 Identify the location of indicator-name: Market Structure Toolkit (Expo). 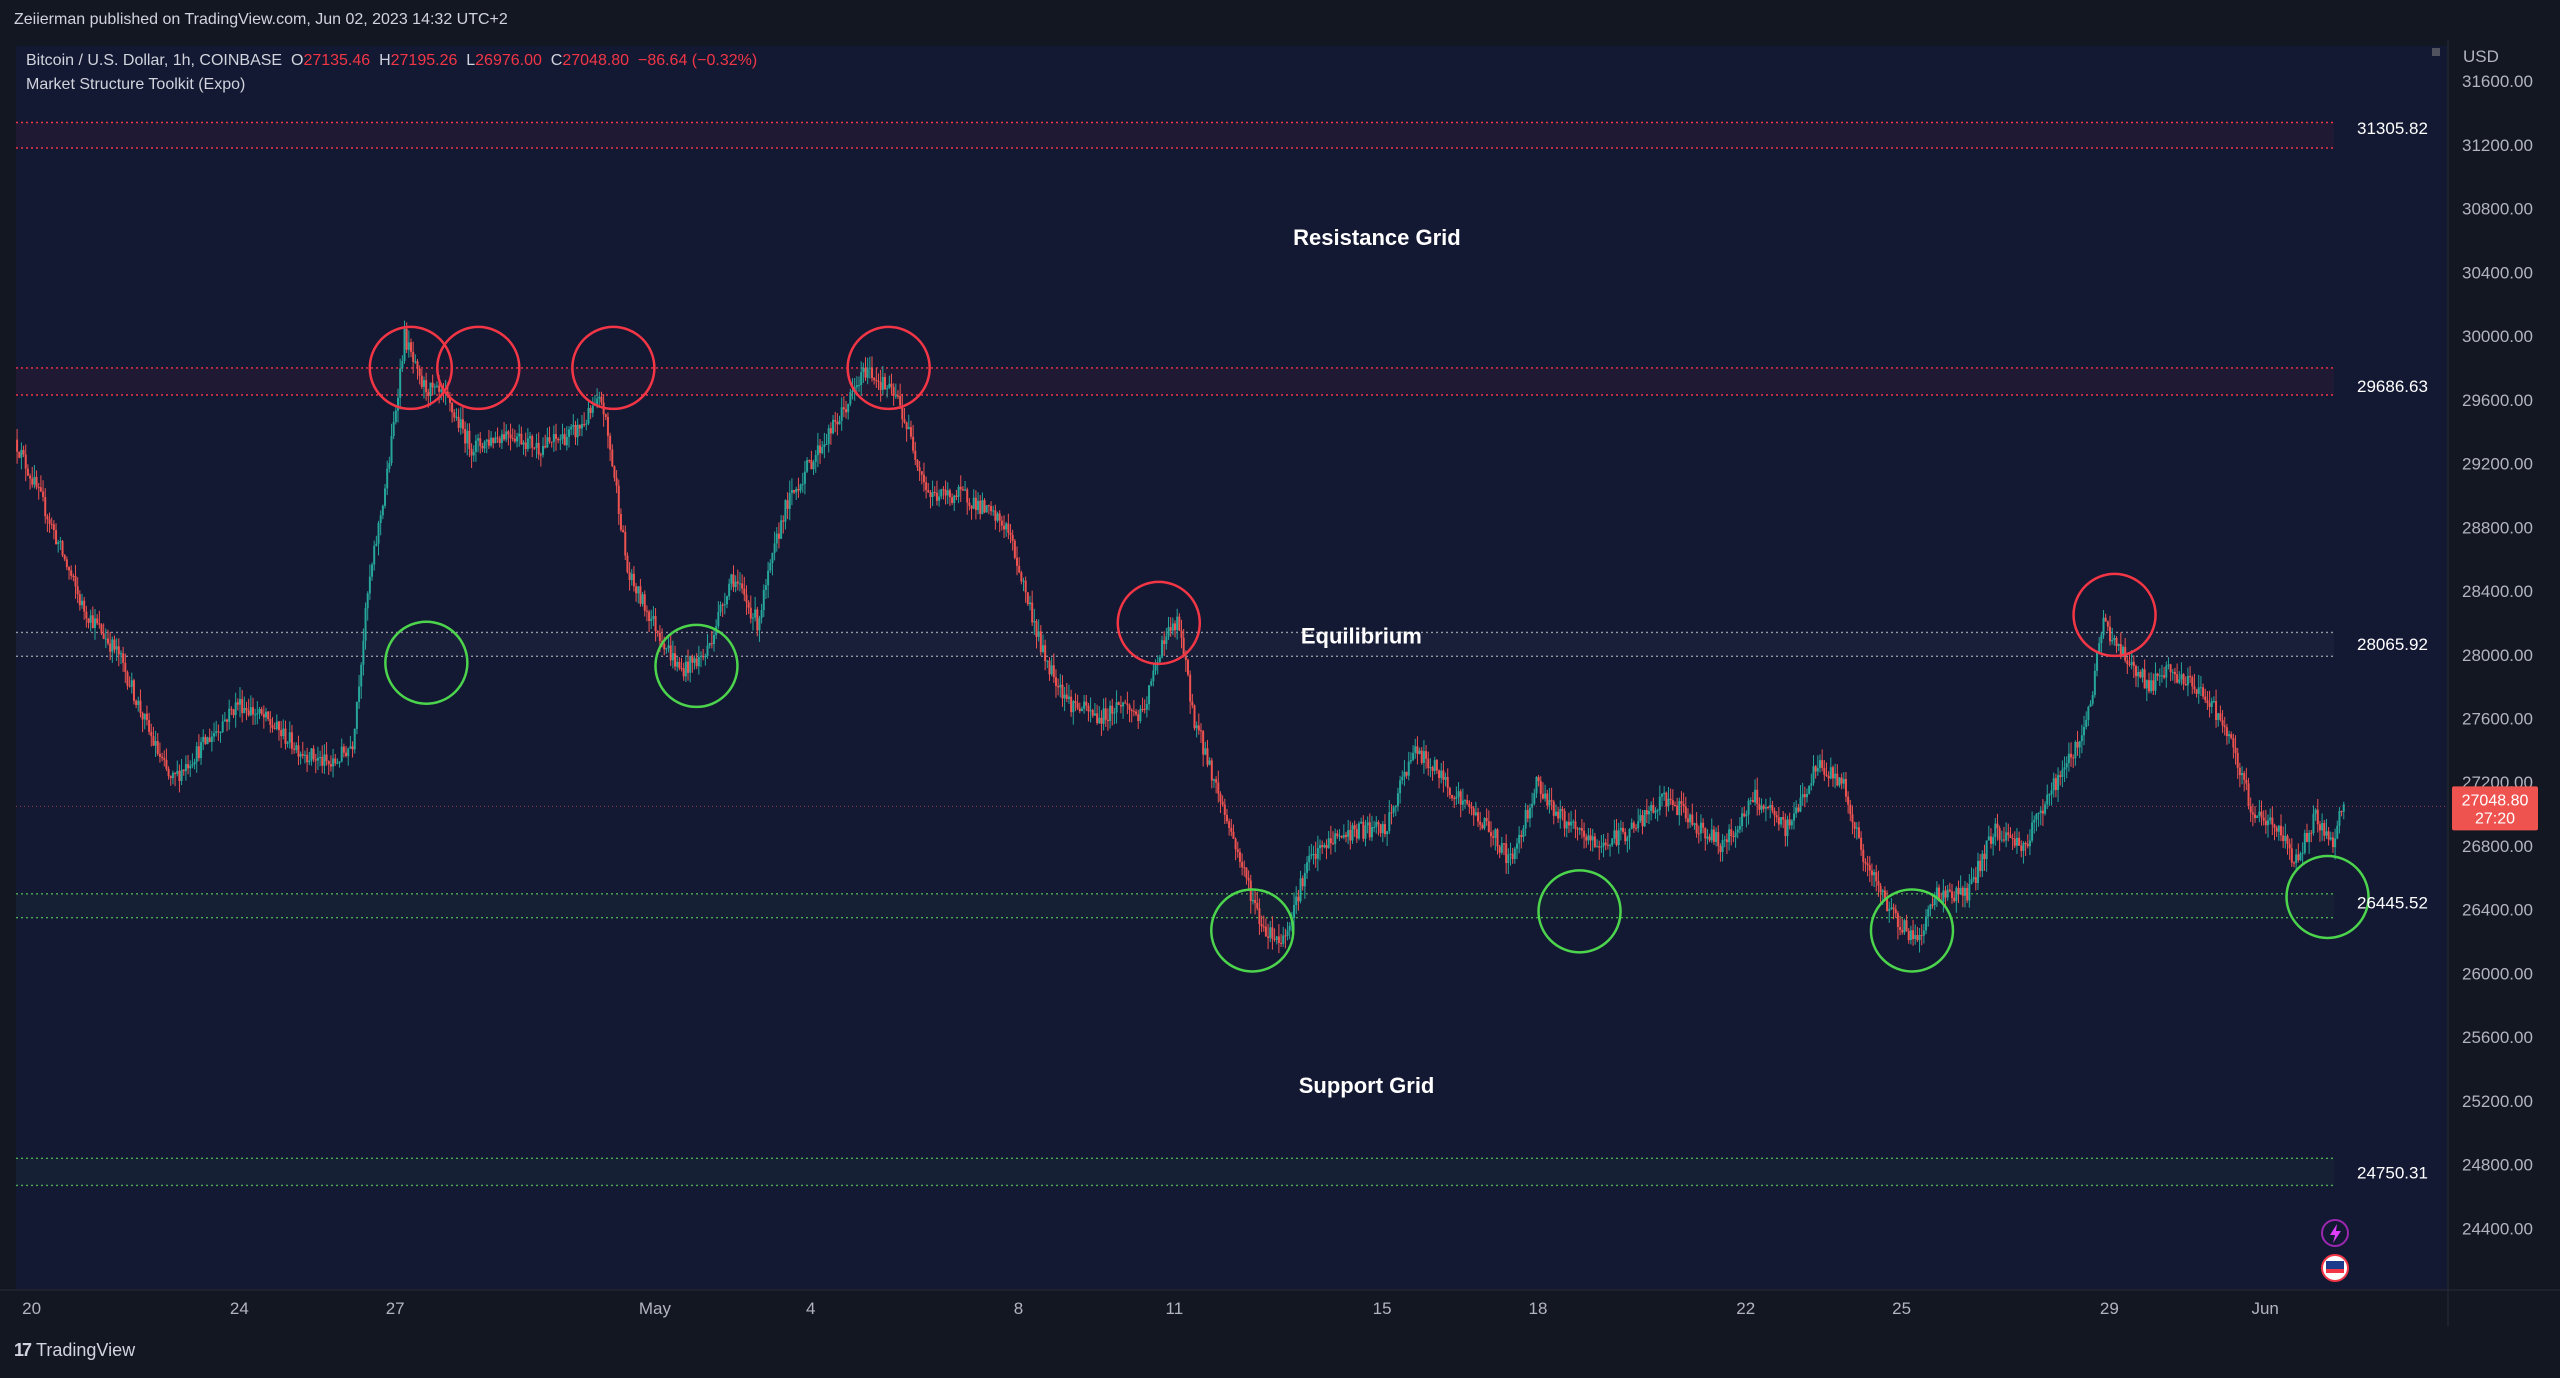
(136, 84).